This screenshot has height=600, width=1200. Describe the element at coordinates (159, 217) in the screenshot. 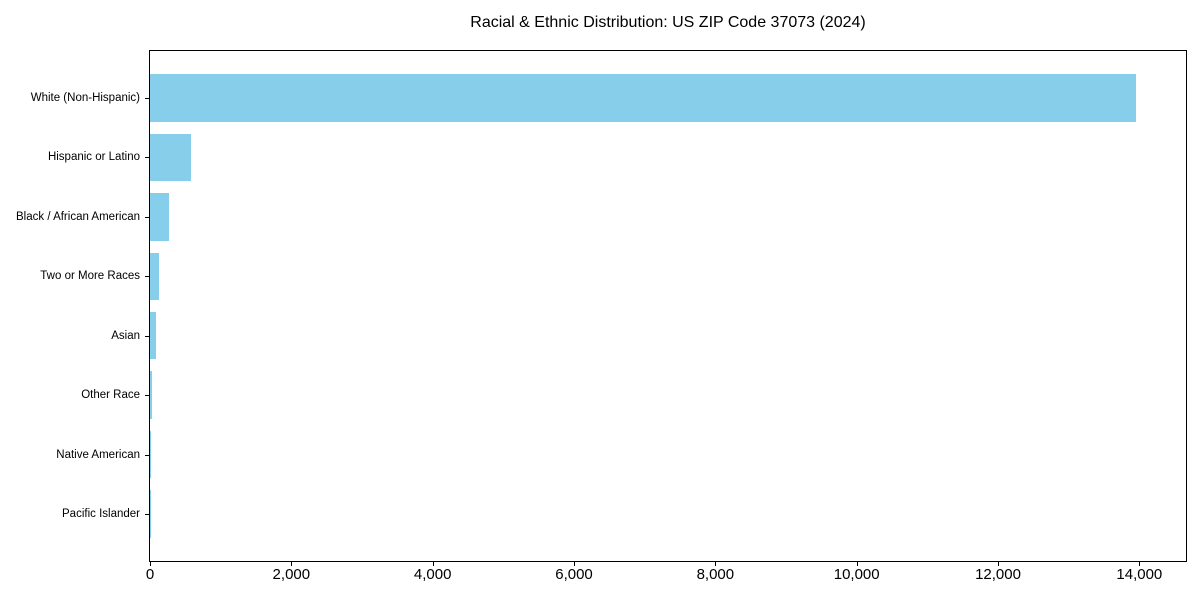

I see `bar-black-african-american` at that location.